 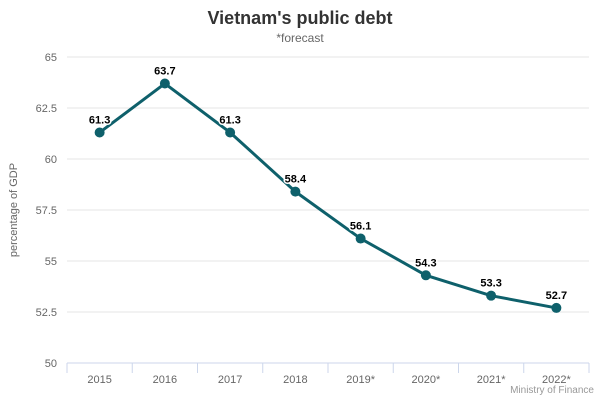 What do you see at coordinates (360, 380) in the screenshot?
I see `x-axis-tick-label: 2019*` at bounding box center [360, 380].